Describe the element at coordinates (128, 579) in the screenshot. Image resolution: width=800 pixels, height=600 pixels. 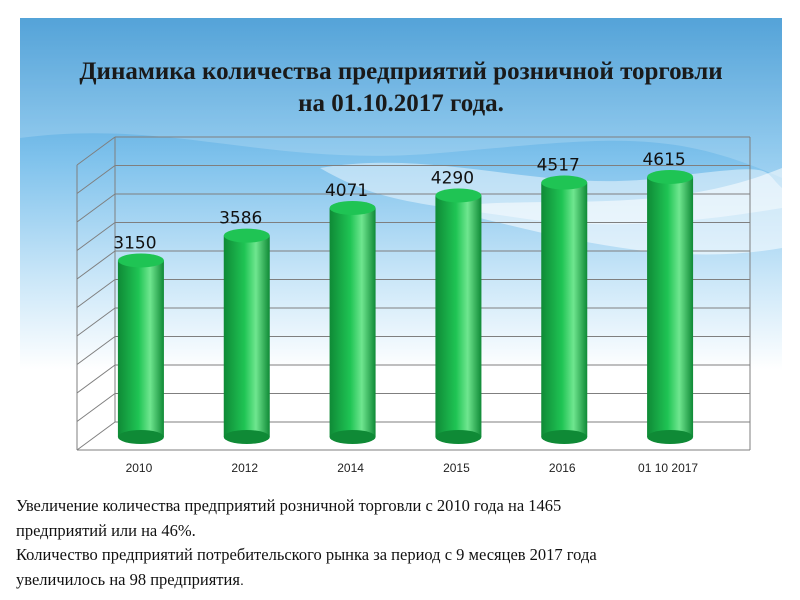
I see `caption-line-4-main: увеличилось на 98 предприятия` at that location.